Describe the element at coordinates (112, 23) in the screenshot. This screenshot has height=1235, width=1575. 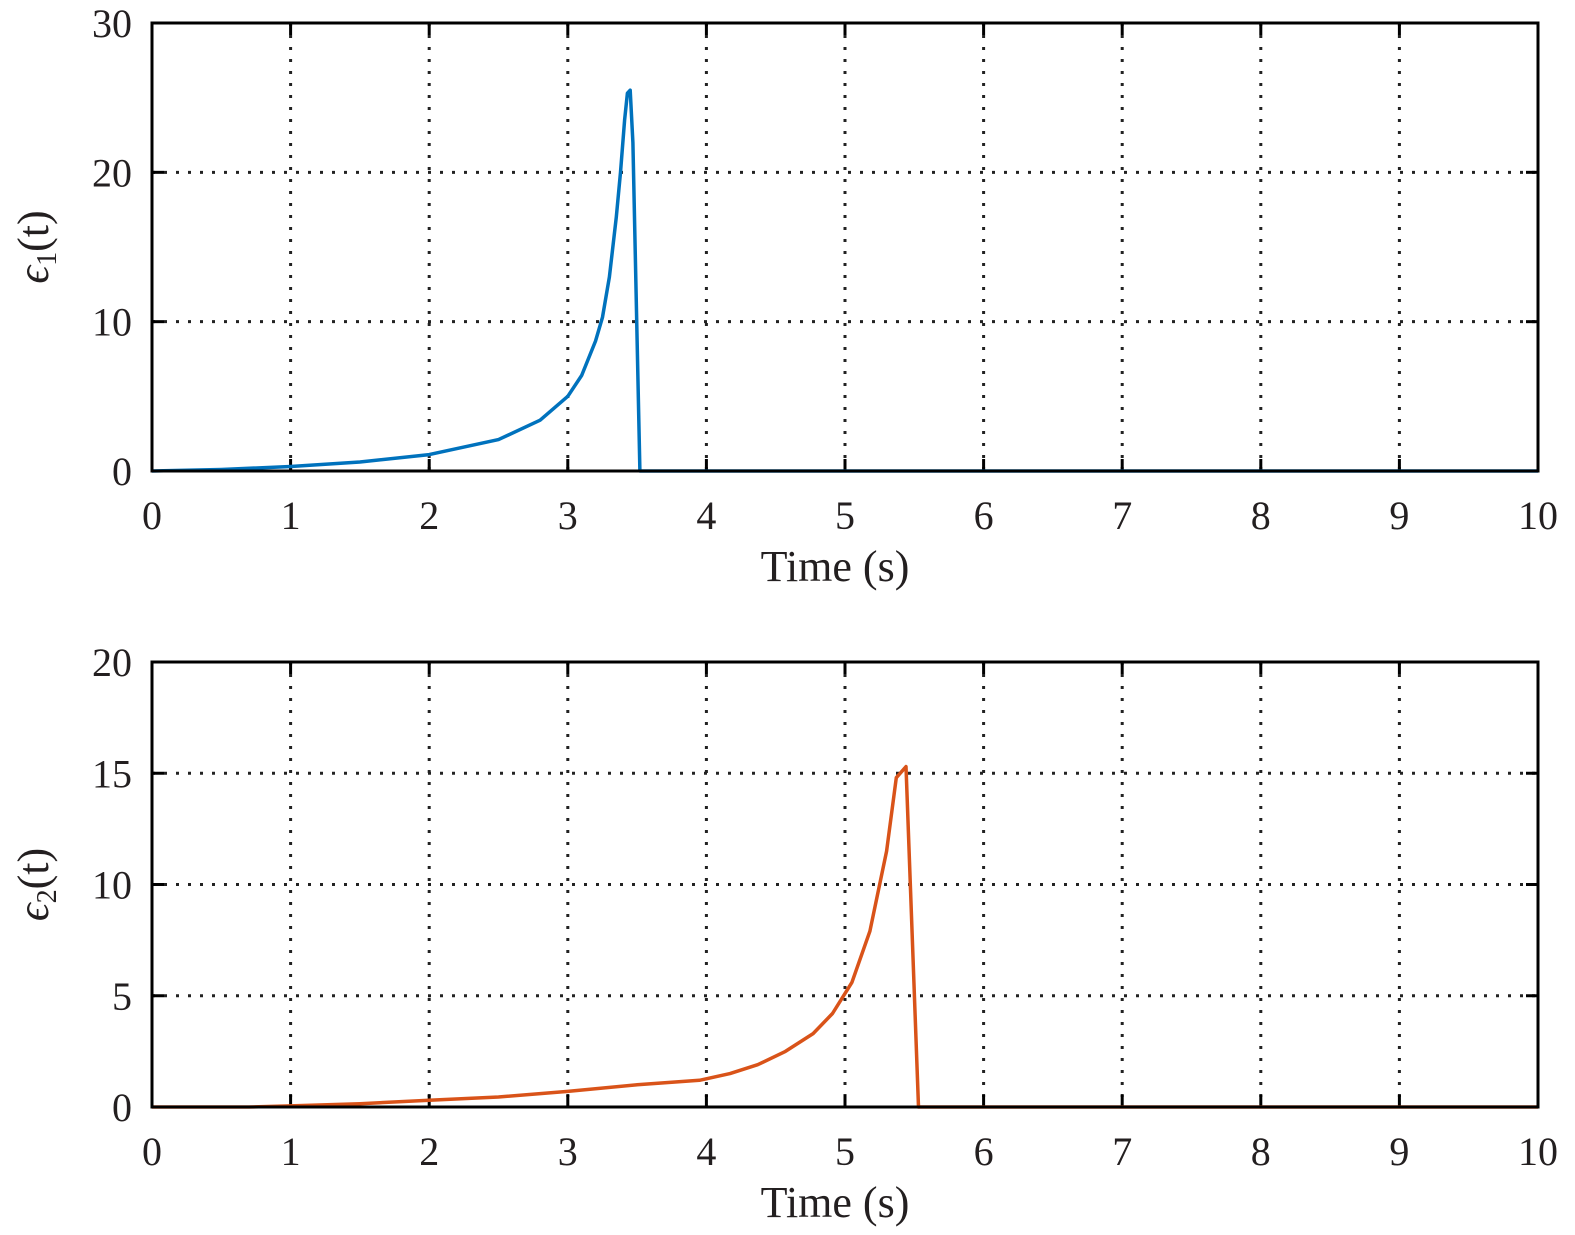
I see `y-tick-label: 30` at that location.